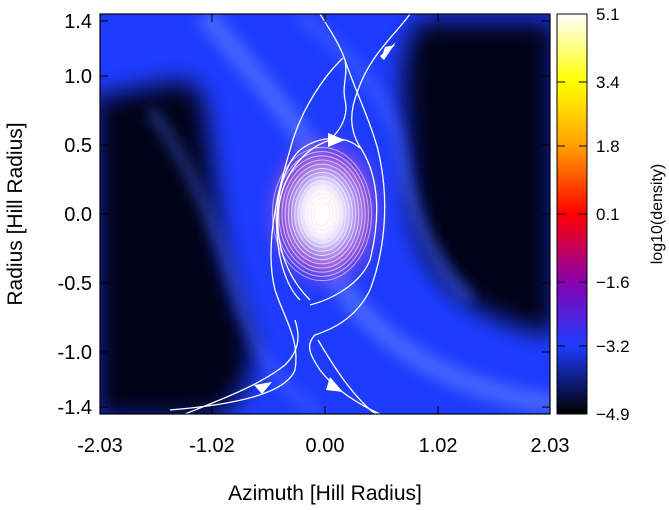 The height and width of the screenshot is (510, 669). What do you see at coordinates (176, 248) in the screenshot?
I see `low-density-region-left` at bounding box center [176, 248].